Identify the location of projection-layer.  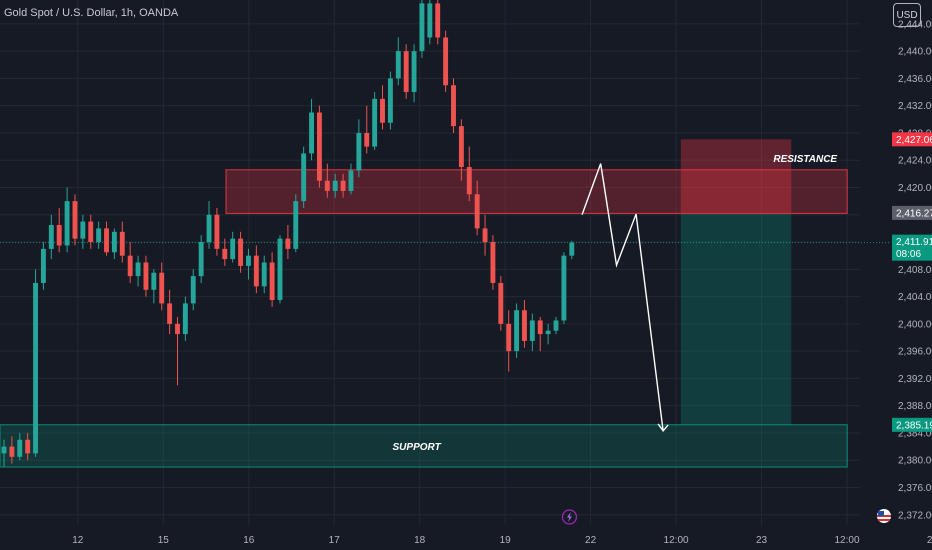
(625, 298).